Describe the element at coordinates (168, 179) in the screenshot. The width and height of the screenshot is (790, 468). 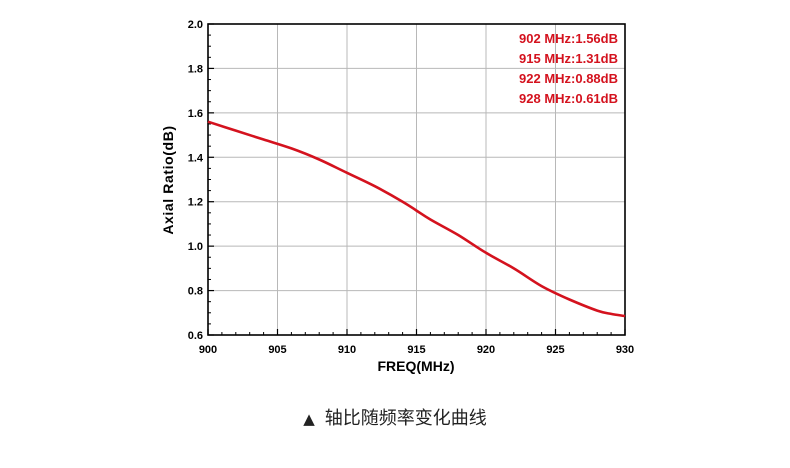
I see `y-axis-label: Axial Ratio(dB)` at that location.